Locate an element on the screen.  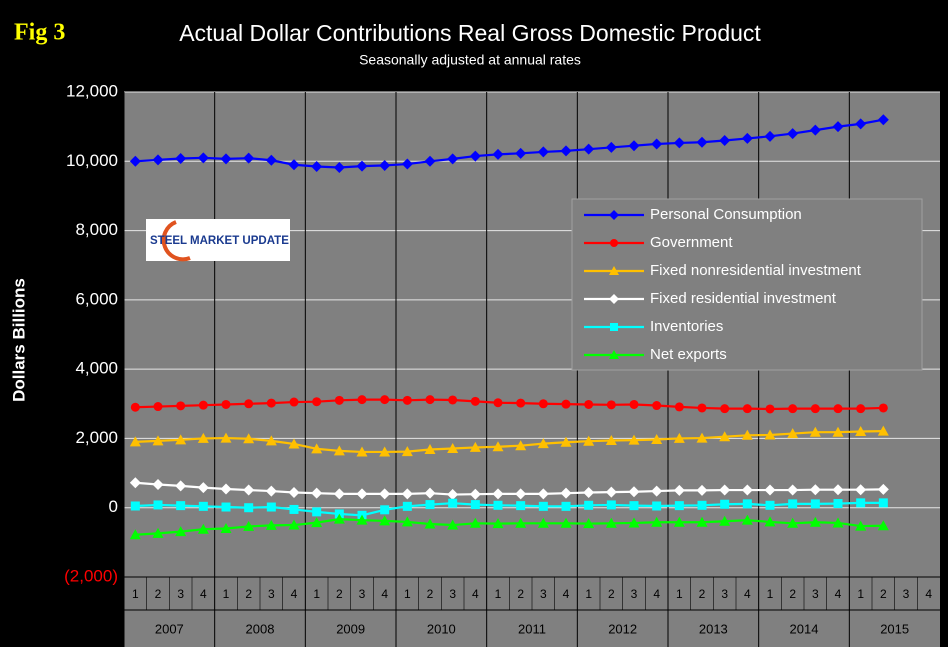
legend-label: Personal Consumption is located at coordinates (726, 214).